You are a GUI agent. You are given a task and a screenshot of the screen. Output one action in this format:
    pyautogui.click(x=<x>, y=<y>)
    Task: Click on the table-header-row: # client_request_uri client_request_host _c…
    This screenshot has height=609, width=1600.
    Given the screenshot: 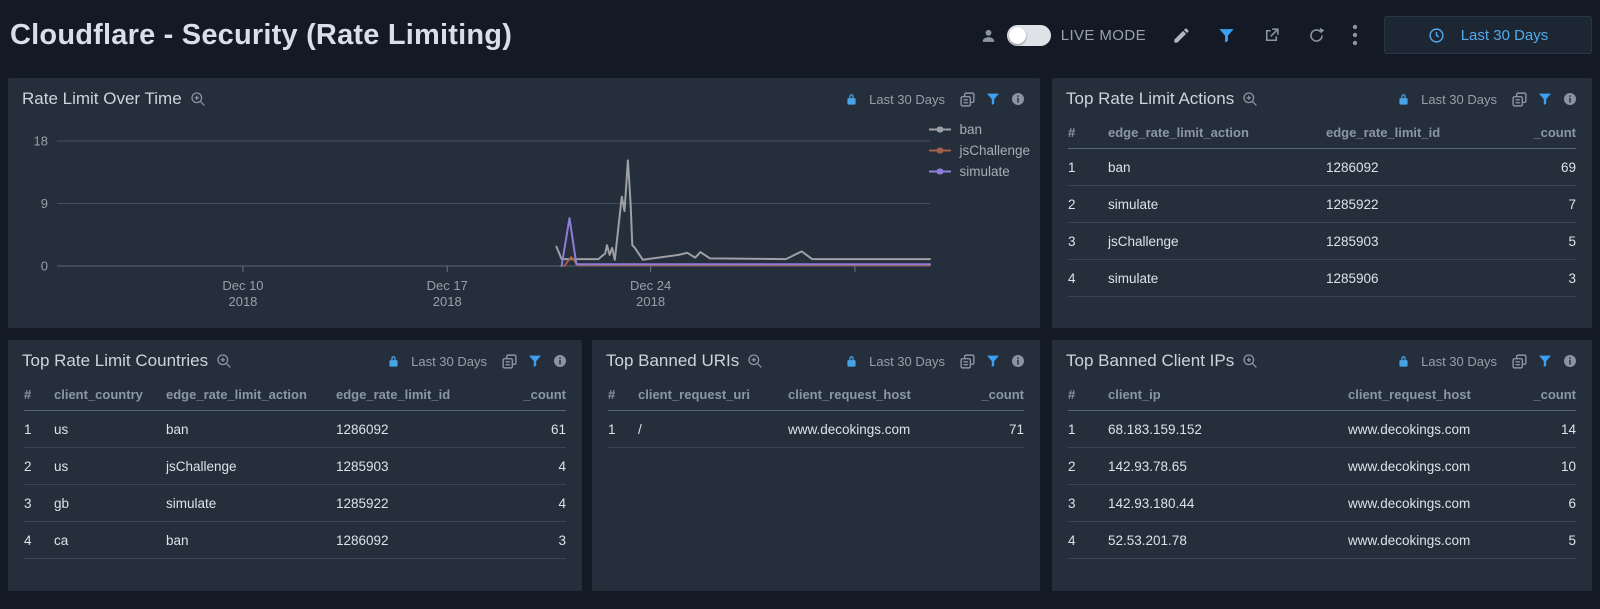 What is the action you would take?
    pyautogui.click(x=816, y=395)
    